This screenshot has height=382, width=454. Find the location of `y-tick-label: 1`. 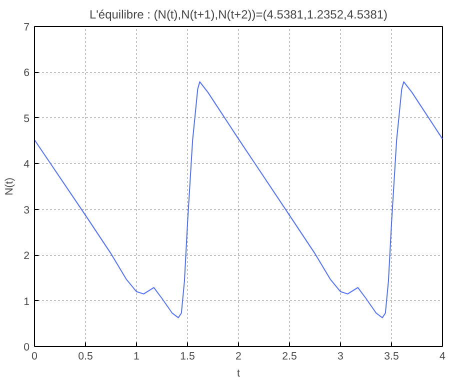

y-tick-label: 1 is located at coordinates (27, 302).